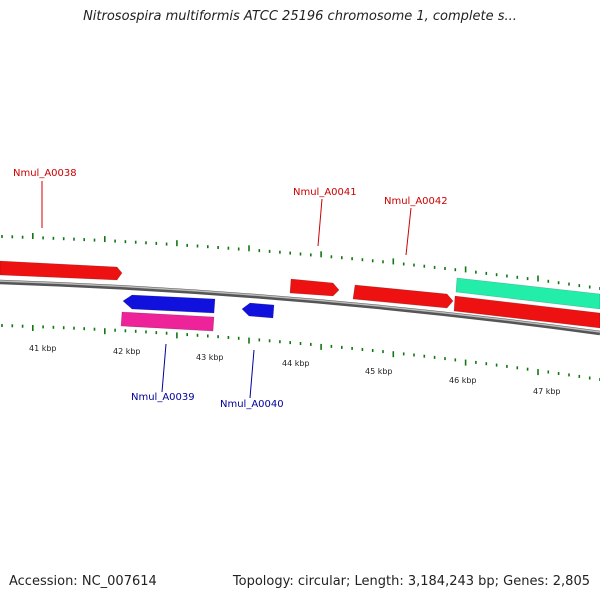  Describe the element at coordinates (252, 374) in the screenshot. I see `leader-line-nmul-a0040` at that location.